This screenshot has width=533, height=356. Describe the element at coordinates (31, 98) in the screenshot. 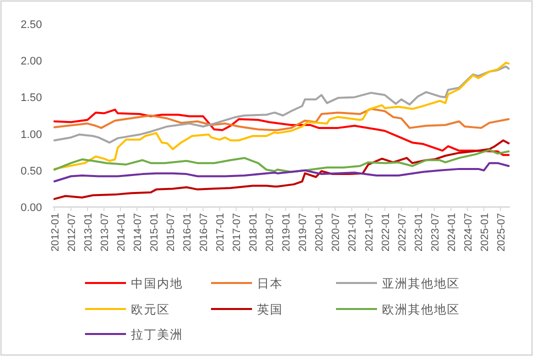

I see `y-tick-label: 1.50` at that location.